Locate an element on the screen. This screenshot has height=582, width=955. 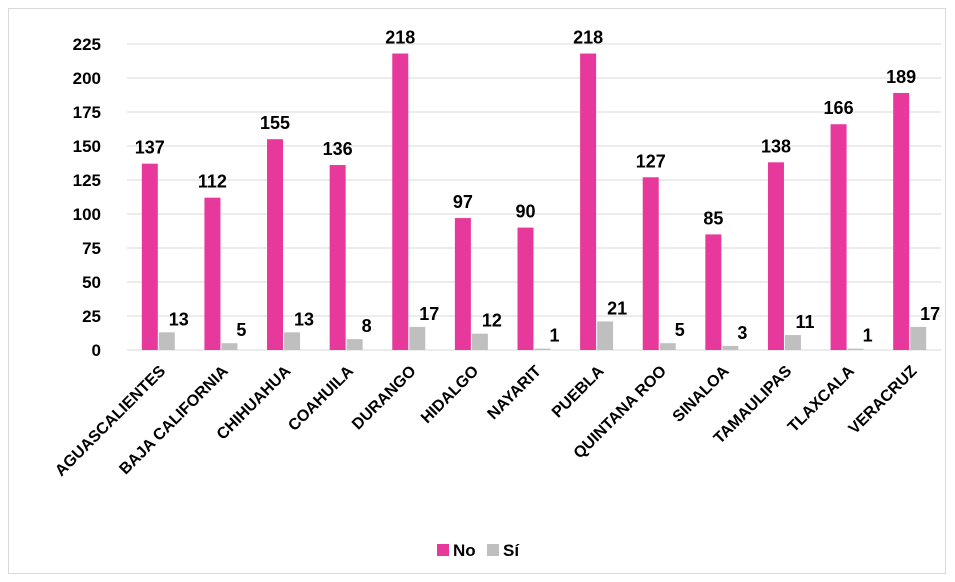
x-tick-label: COAHUILA is located at coordinates (321, 398).